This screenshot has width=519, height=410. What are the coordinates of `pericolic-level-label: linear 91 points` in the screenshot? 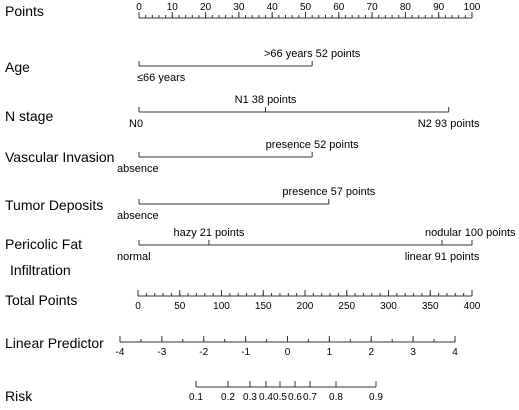 It's located at (442, 257).